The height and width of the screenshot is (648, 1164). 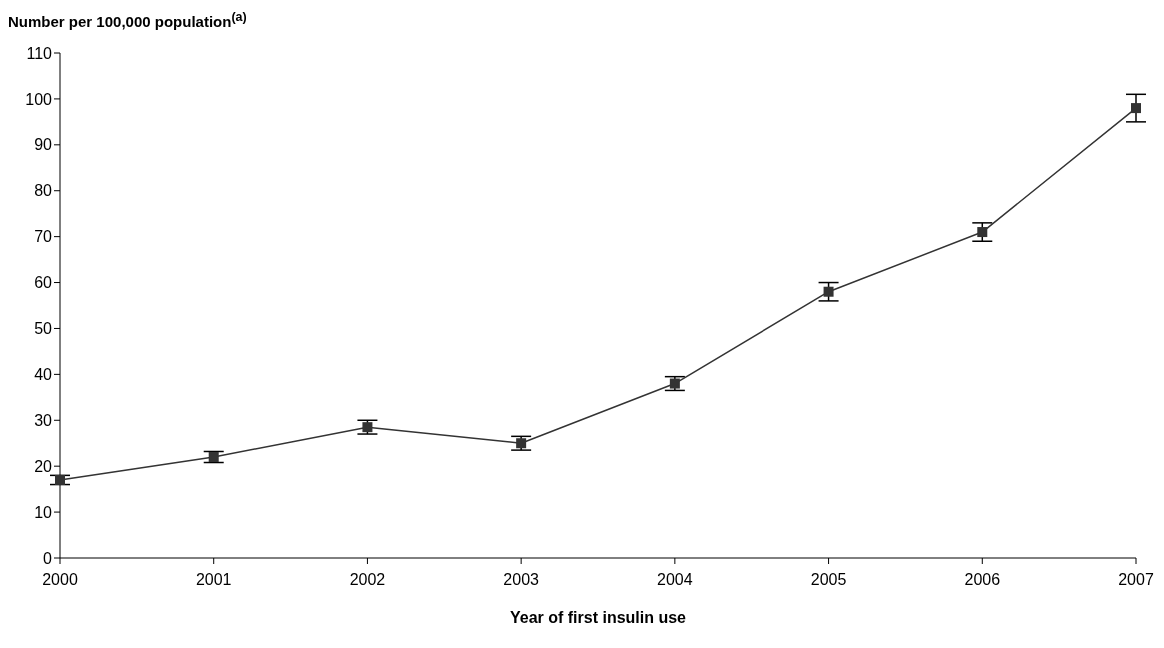 I want to click on y-tick-label: 80, so click(x=43, y=191).